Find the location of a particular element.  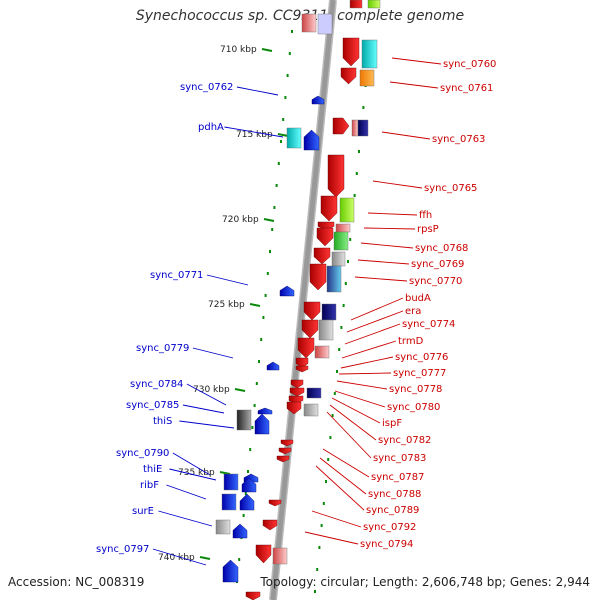

gene-label-ribF: ribF is located at coordinates (149, 485).